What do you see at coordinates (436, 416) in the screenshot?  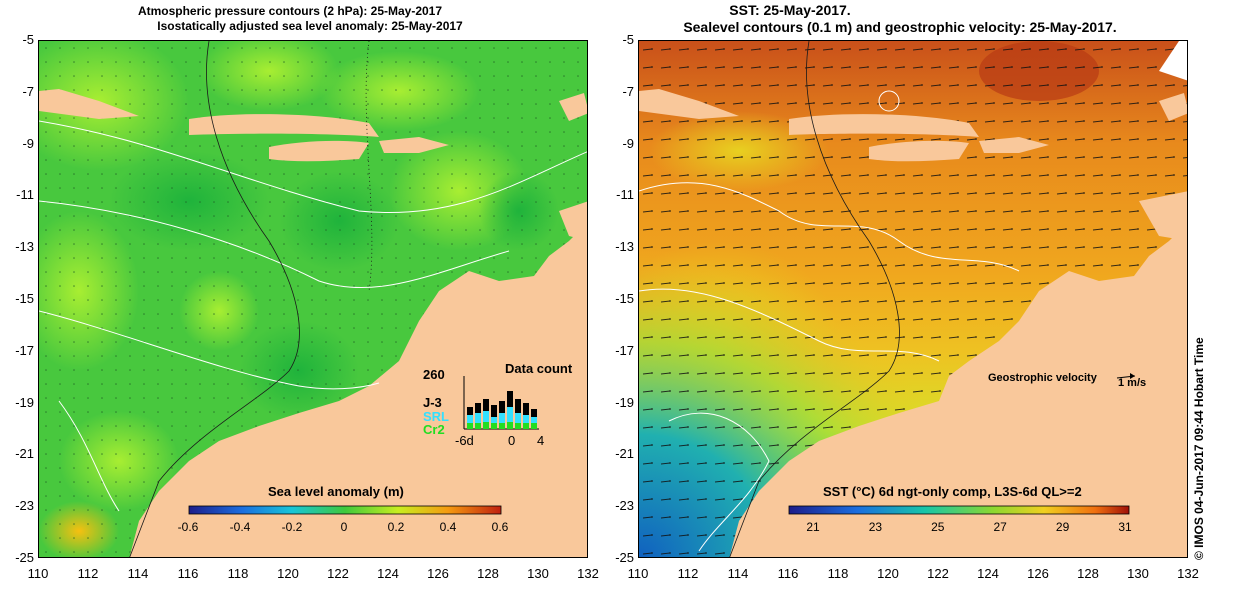 I see `data-count-series-srl: SRL` at bounding box center [436, 416].